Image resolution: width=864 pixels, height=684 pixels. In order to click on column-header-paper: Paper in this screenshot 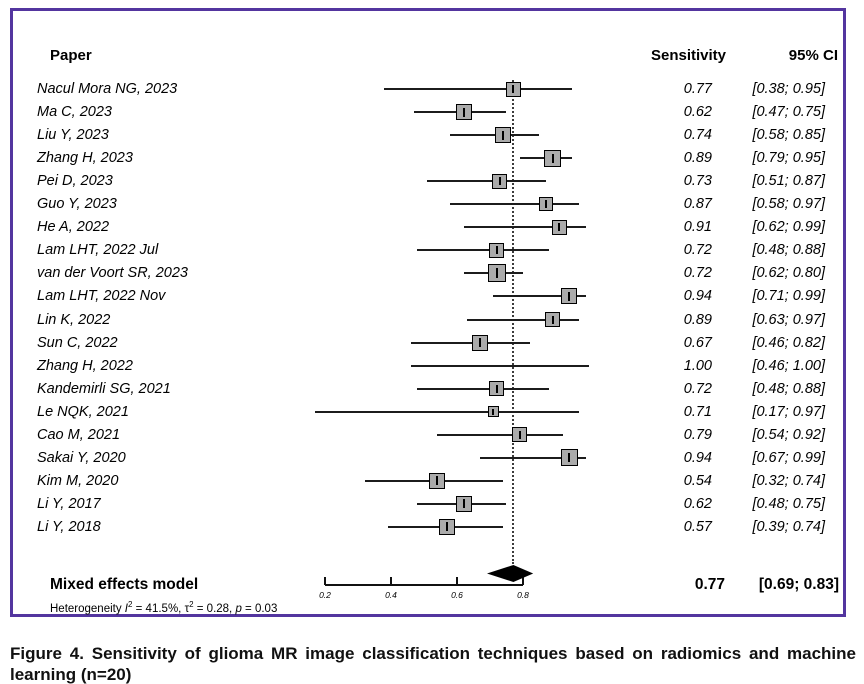, I will do `click(71, 55)`.